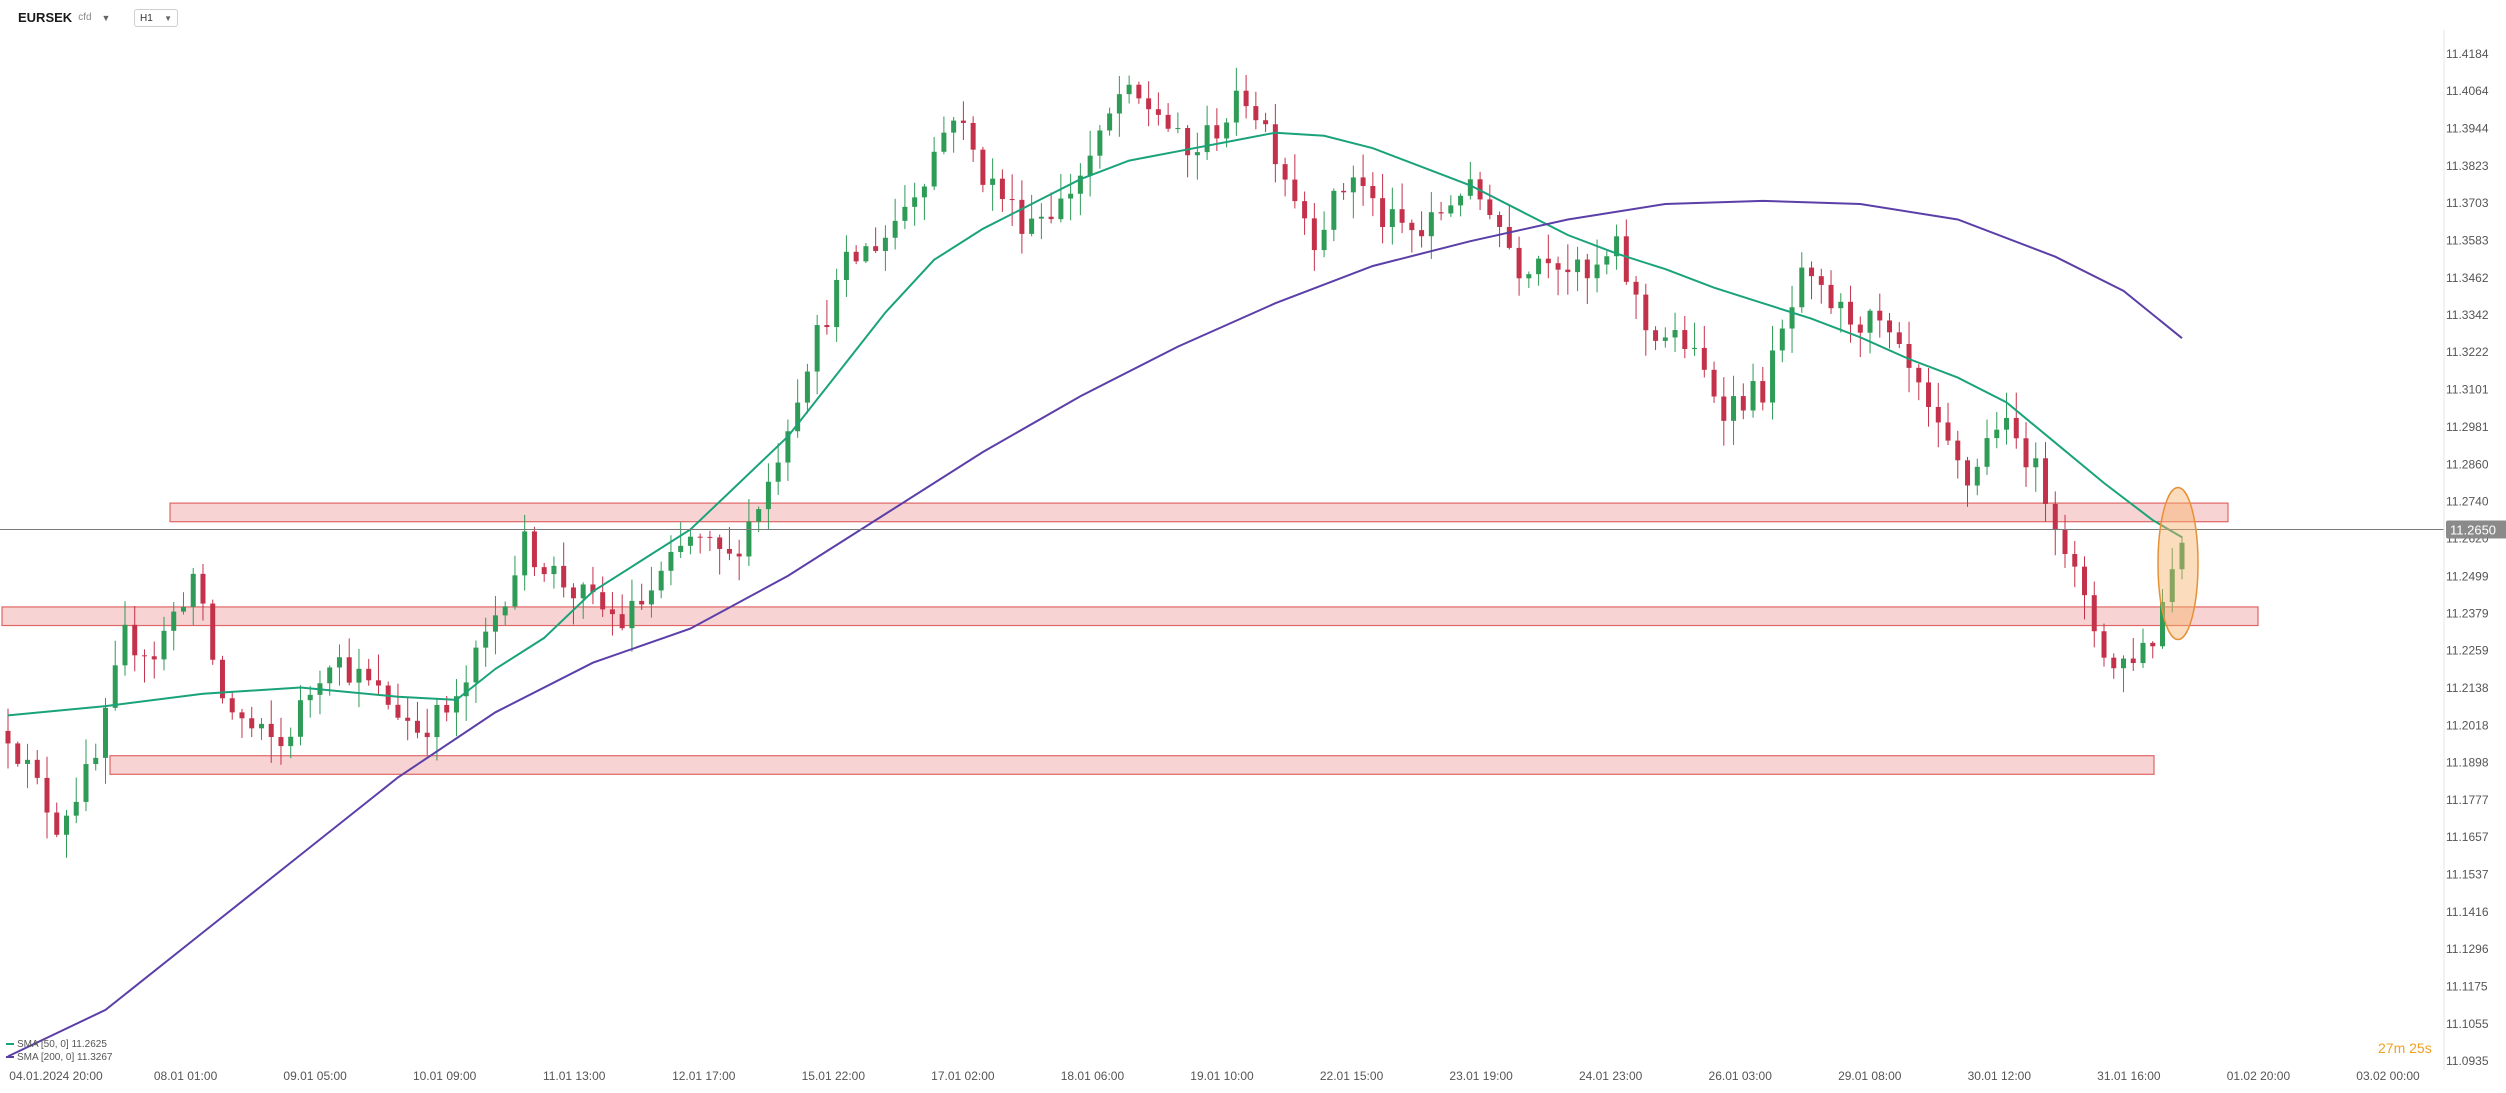 This screenshot has width=2506, height=1093. Describe the element at coordinates (45, 17) in the screenshot. I see `symbol-name: EURSEK` at that location.